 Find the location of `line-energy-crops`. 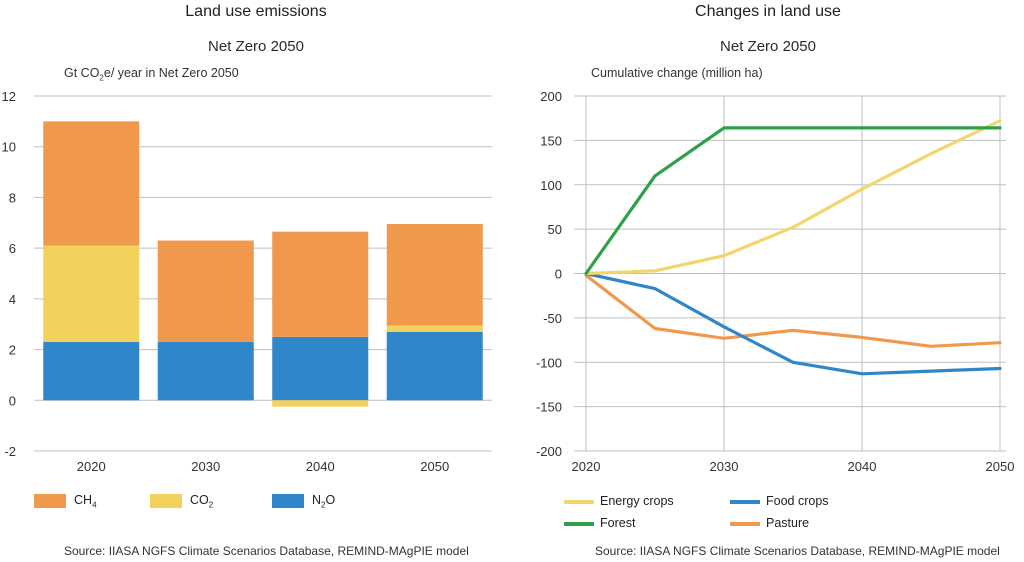

line-energy-crops is located at coordinates (793, 197).